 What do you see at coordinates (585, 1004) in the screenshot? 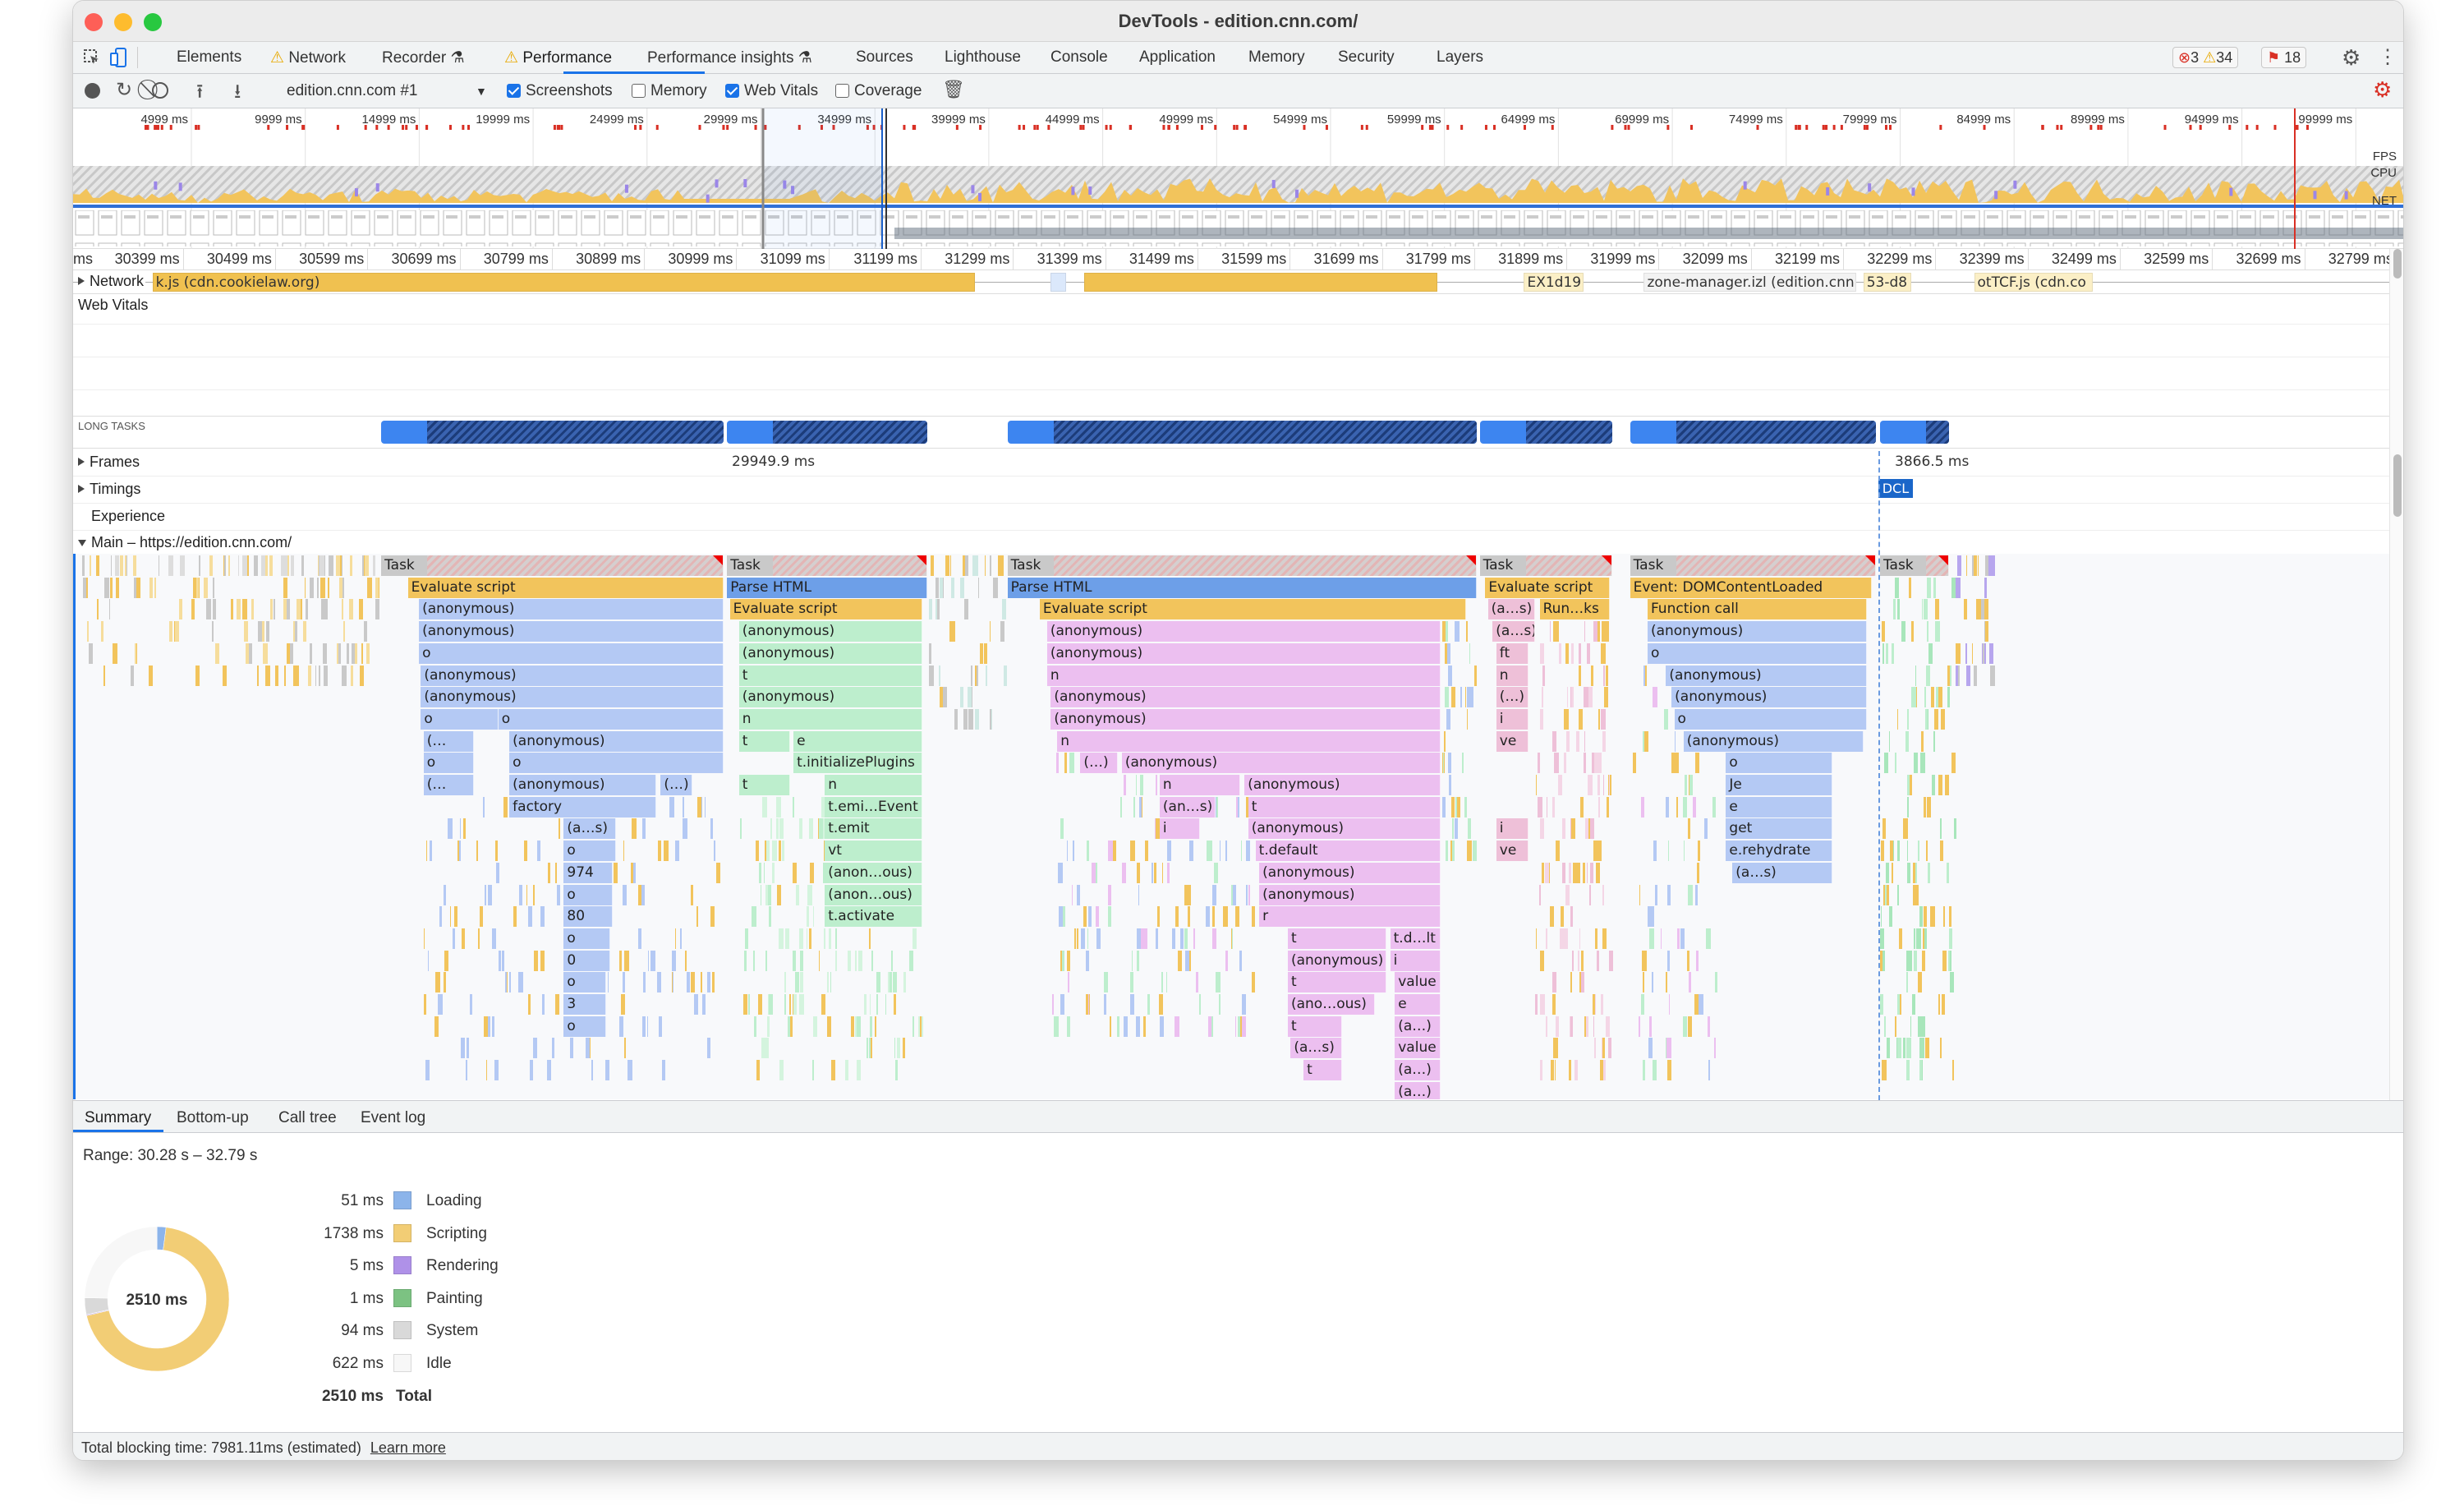
I see `flame-entry: 3` at bounding box center [585, 1004].